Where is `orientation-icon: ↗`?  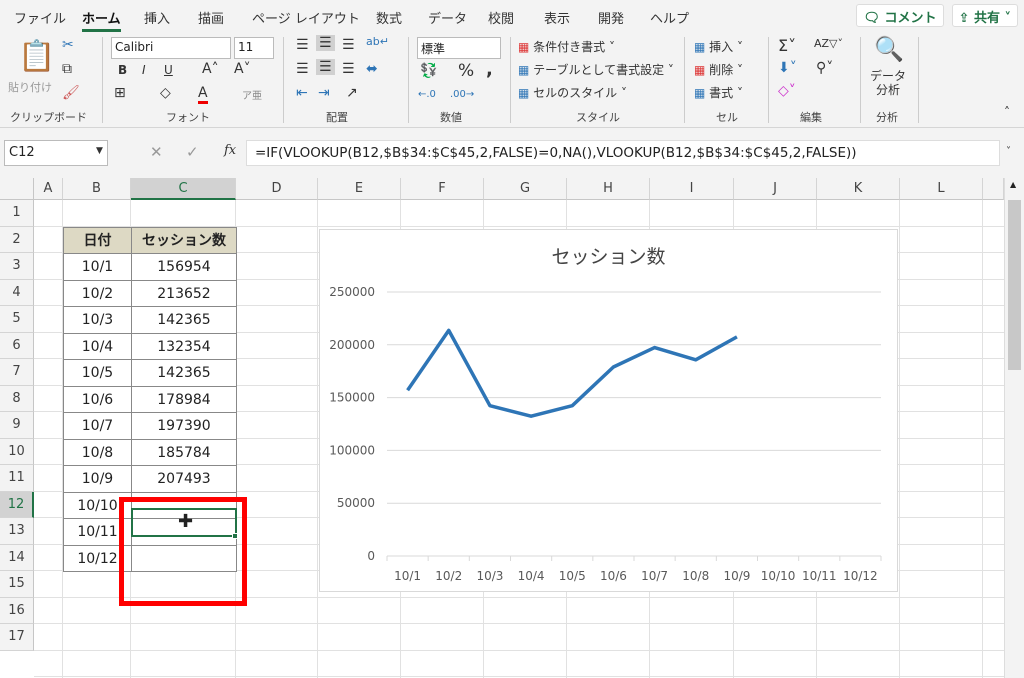 orientation-icon: ↗ is located at coordinates (352, 93).